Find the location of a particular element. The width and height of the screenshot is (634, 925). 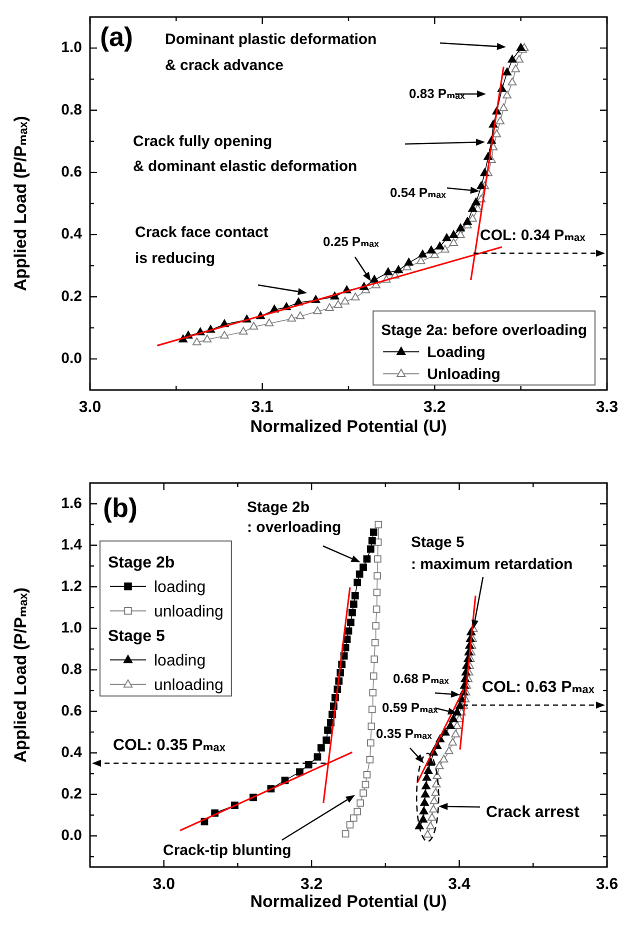

legend-label: Unloading is located at coordinates (463, 374).